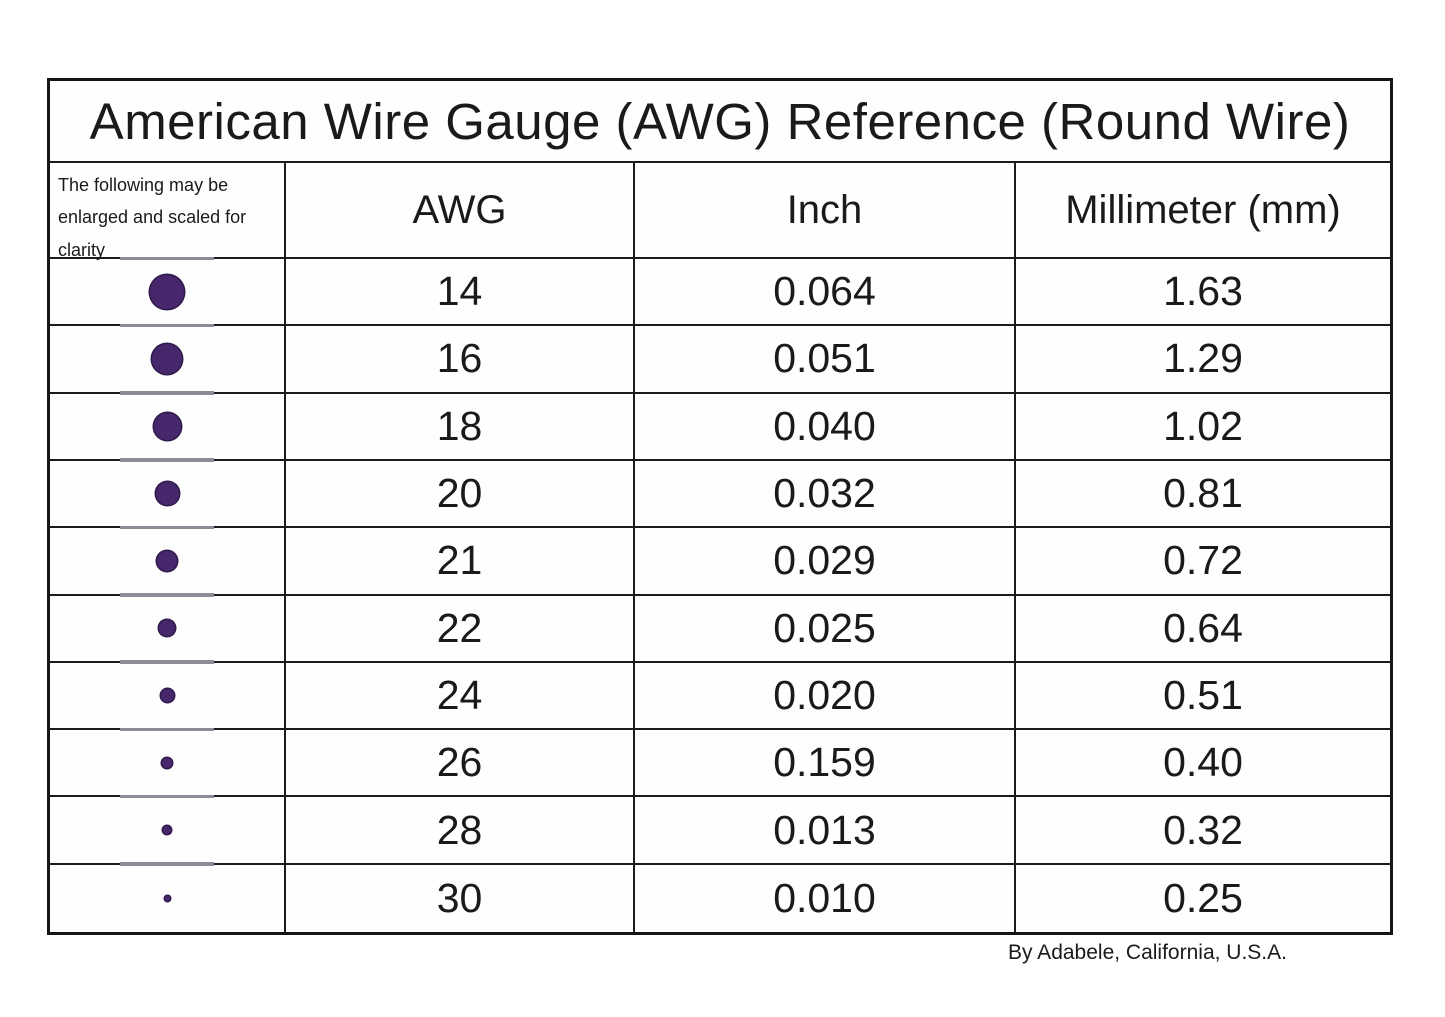  Describe the element at coordinates (825, 696) in the screenshot. I see `inch-value: 0.020` at that location.